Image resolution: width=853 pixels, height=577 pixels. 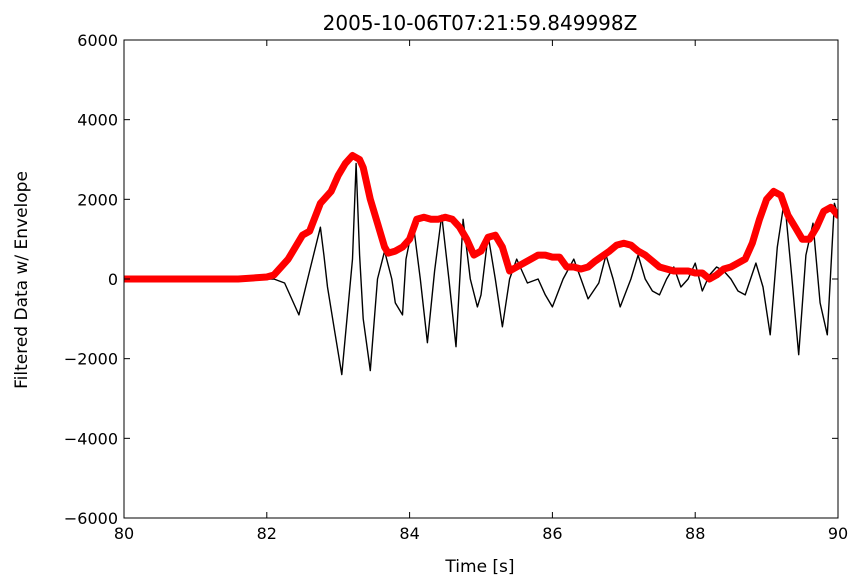 What do you see at coordinates (113, 279) in the screenshot?
I see `y-tick-label: 0` at bounding box center [113, 279].